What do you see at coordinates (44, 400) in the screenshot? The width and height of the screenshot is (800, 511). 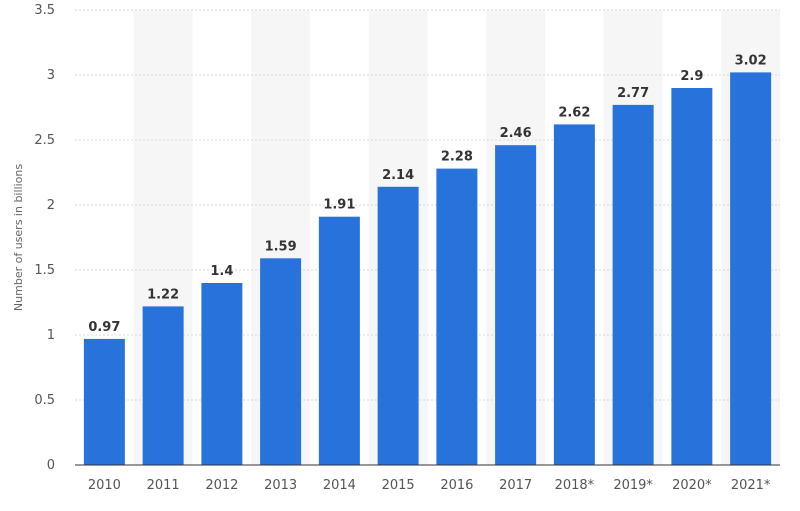 I see `y-tick-label: 0.5` at bounding box center [44, 400].